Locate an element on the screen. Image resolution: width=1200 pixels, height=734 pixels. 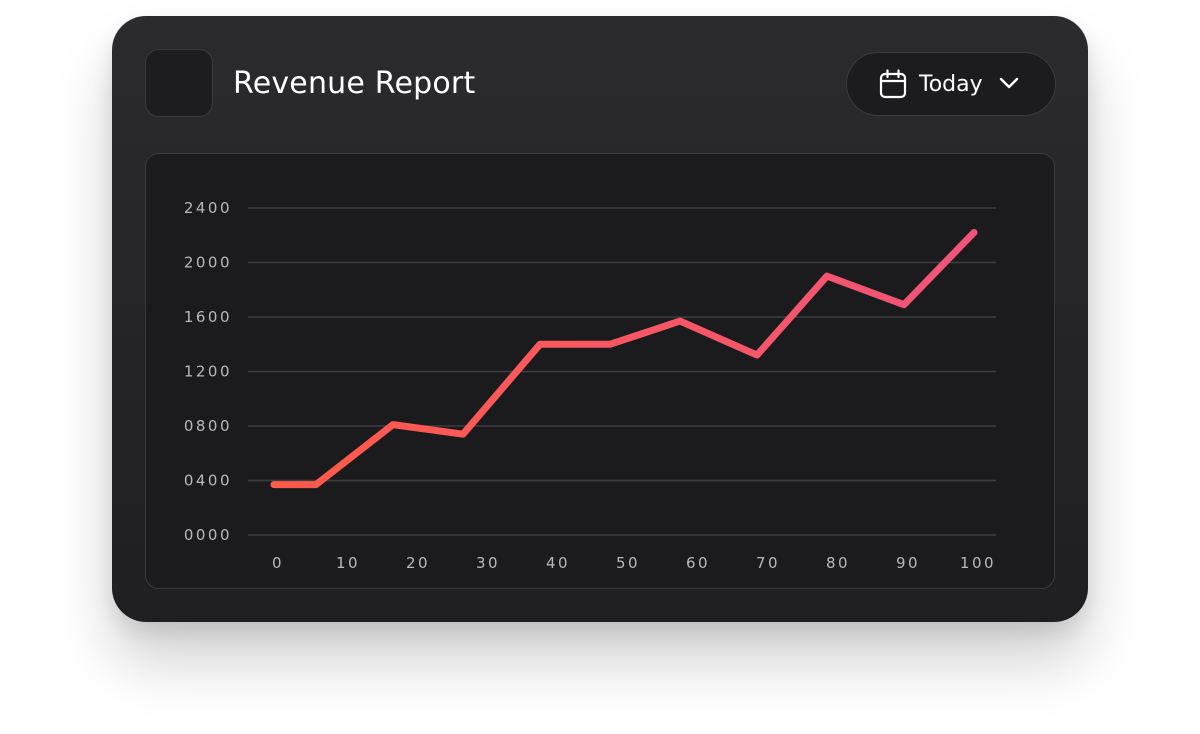
y-tick-label: 2000 is located at coordinates (208, 263).